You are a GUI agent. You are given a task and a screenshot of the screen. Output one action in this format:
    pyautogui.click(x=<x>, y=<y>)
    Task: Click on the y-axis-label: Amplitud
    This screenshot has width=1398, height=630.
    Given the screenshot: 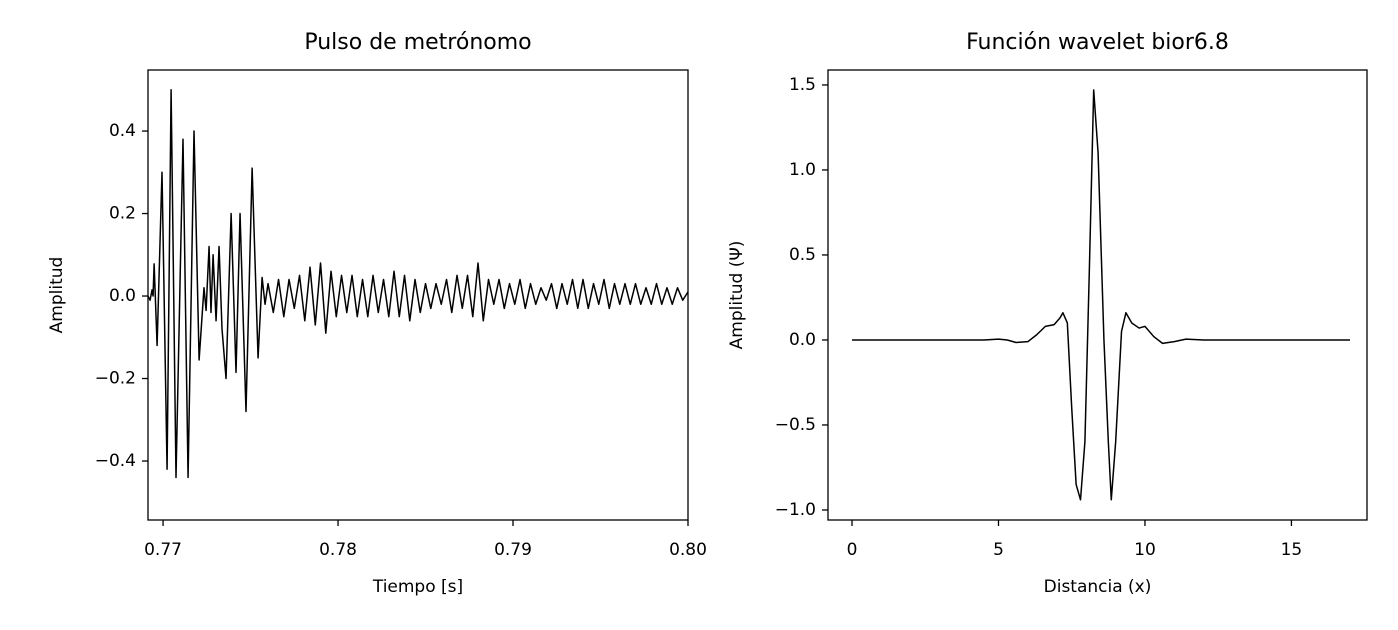 What is the action you would take?
    pyautogui.click(x=57, y=295)
    